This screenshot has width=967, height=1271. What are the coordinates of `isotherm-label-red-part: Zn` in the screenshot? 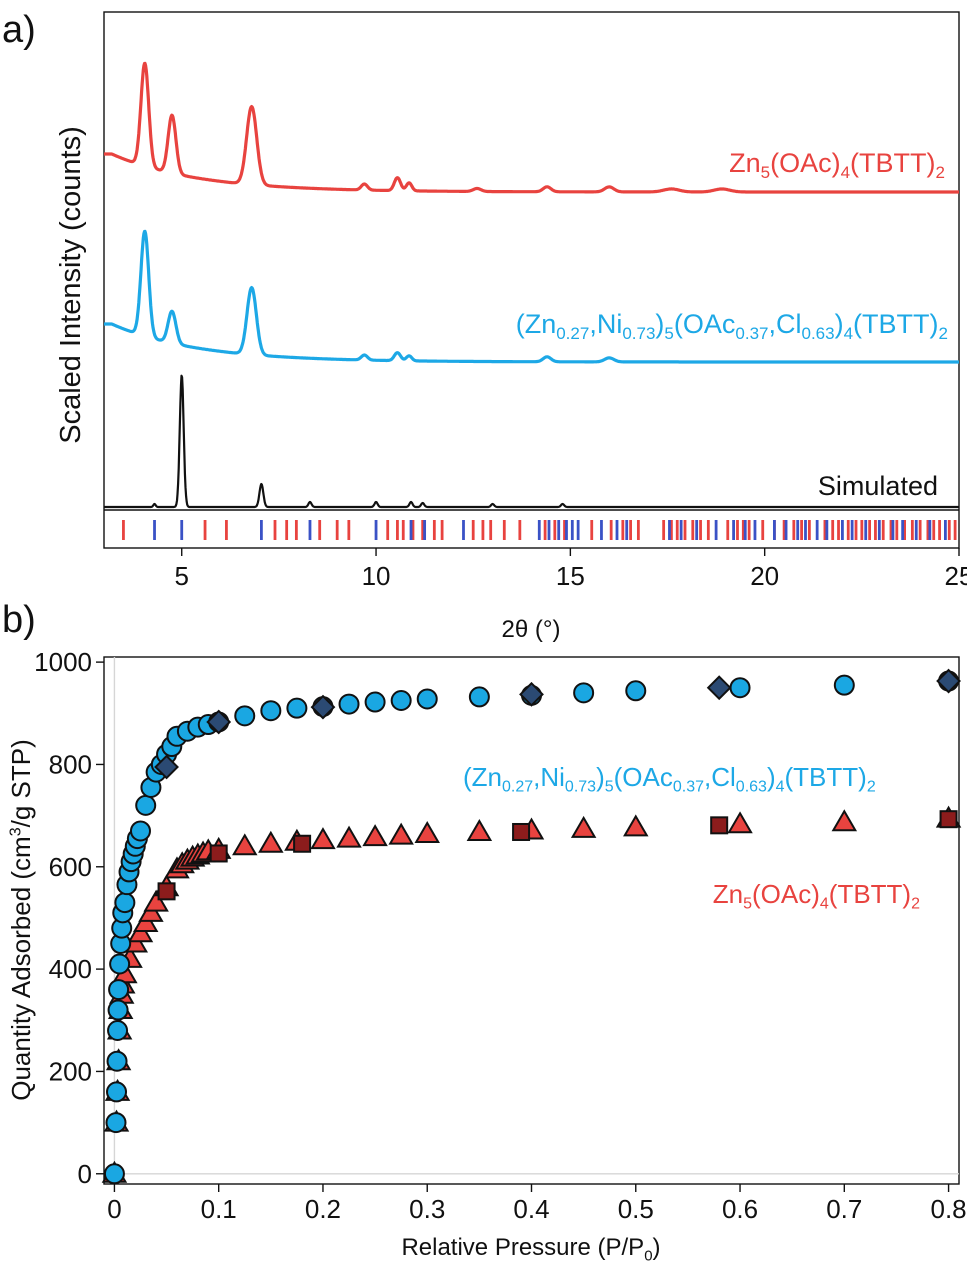 It's located at (728, 894).